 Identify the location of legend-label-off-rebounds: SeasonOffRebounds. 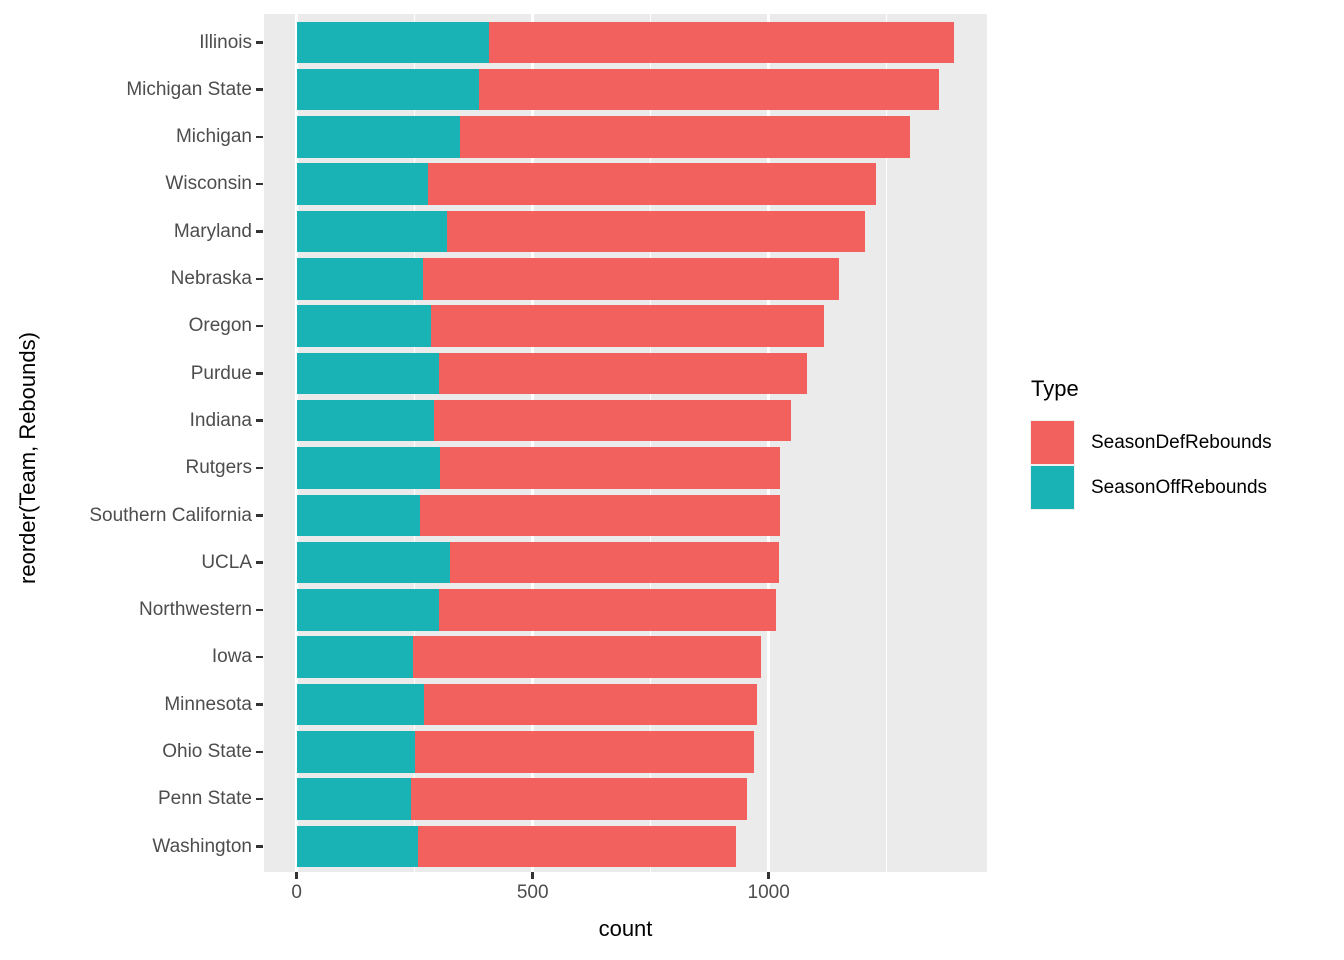
(1179, 487).